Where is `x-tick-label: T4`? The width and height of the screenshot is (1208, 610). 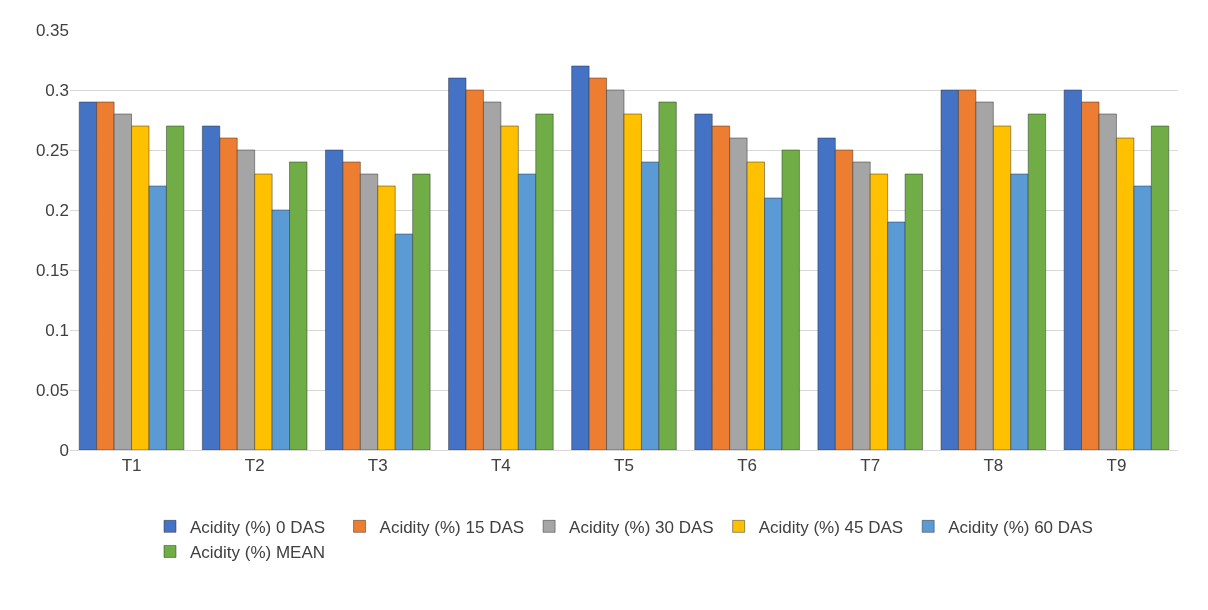 x-tick-label: T4 is located at coordinates (500, 466).